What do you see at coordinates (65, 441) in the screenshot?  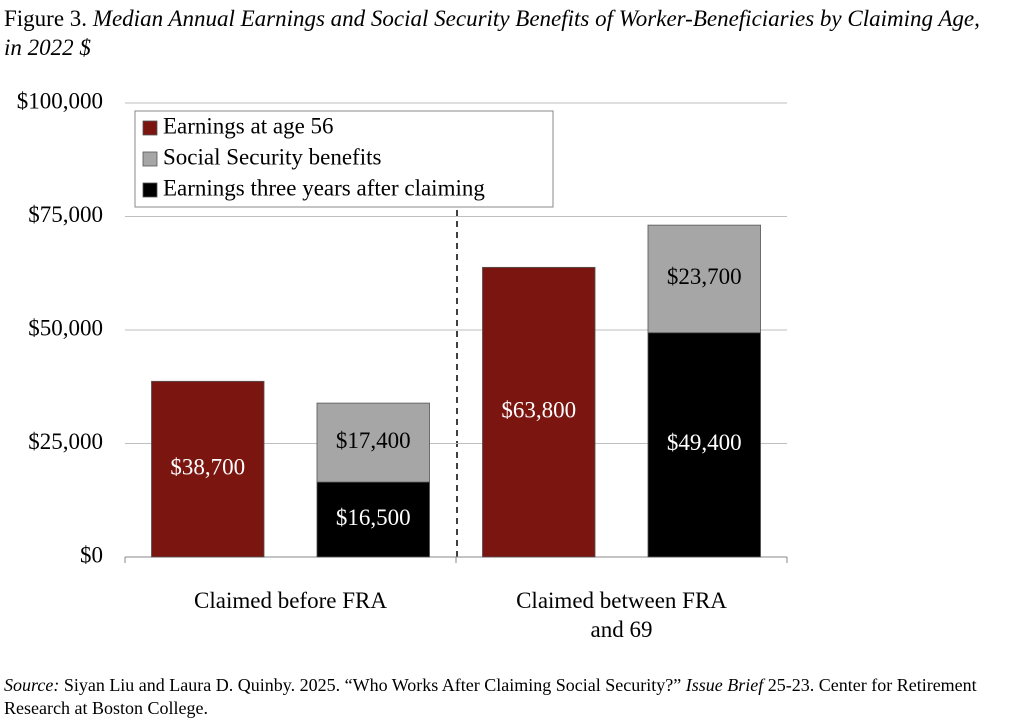 I see `y-tick-label: $25,000` at bounding box center [65, 441].